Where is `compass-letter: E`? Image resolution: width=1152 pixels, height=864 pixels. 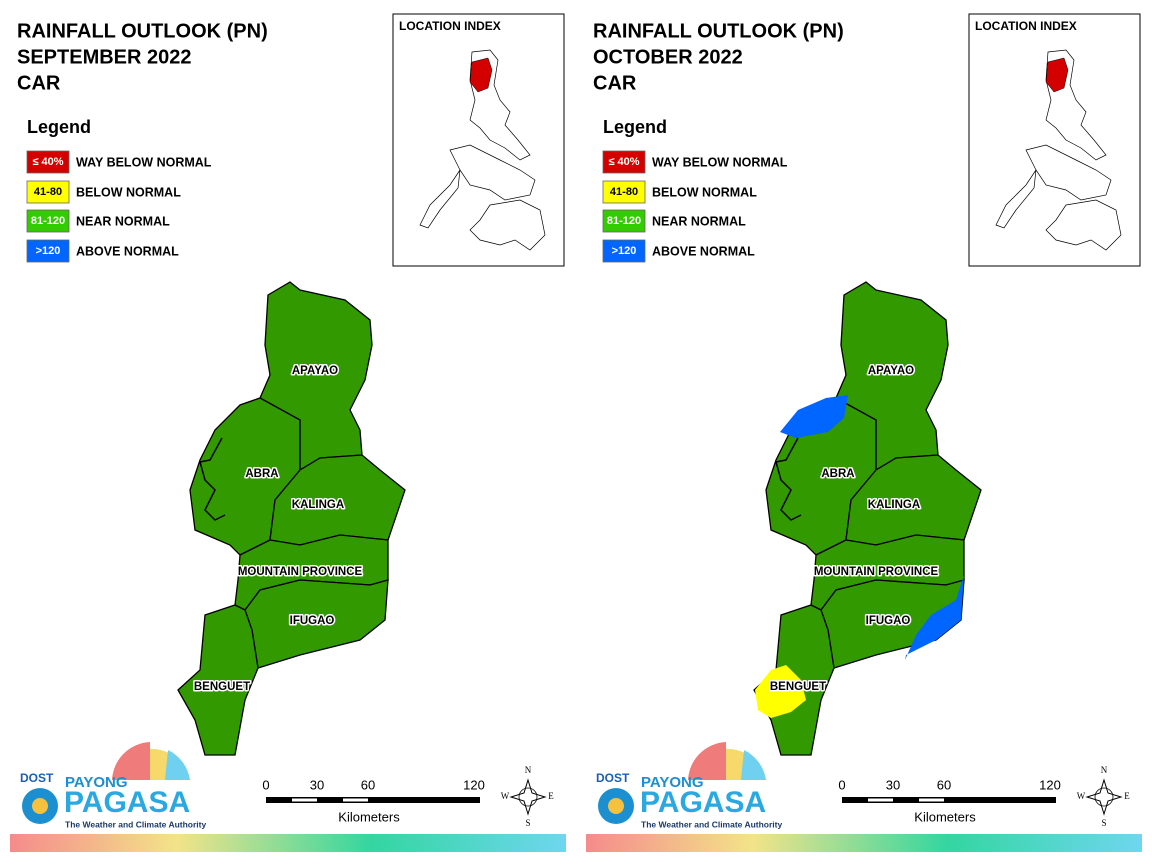 compass-letter: E is located at coordinates (1127, 796).